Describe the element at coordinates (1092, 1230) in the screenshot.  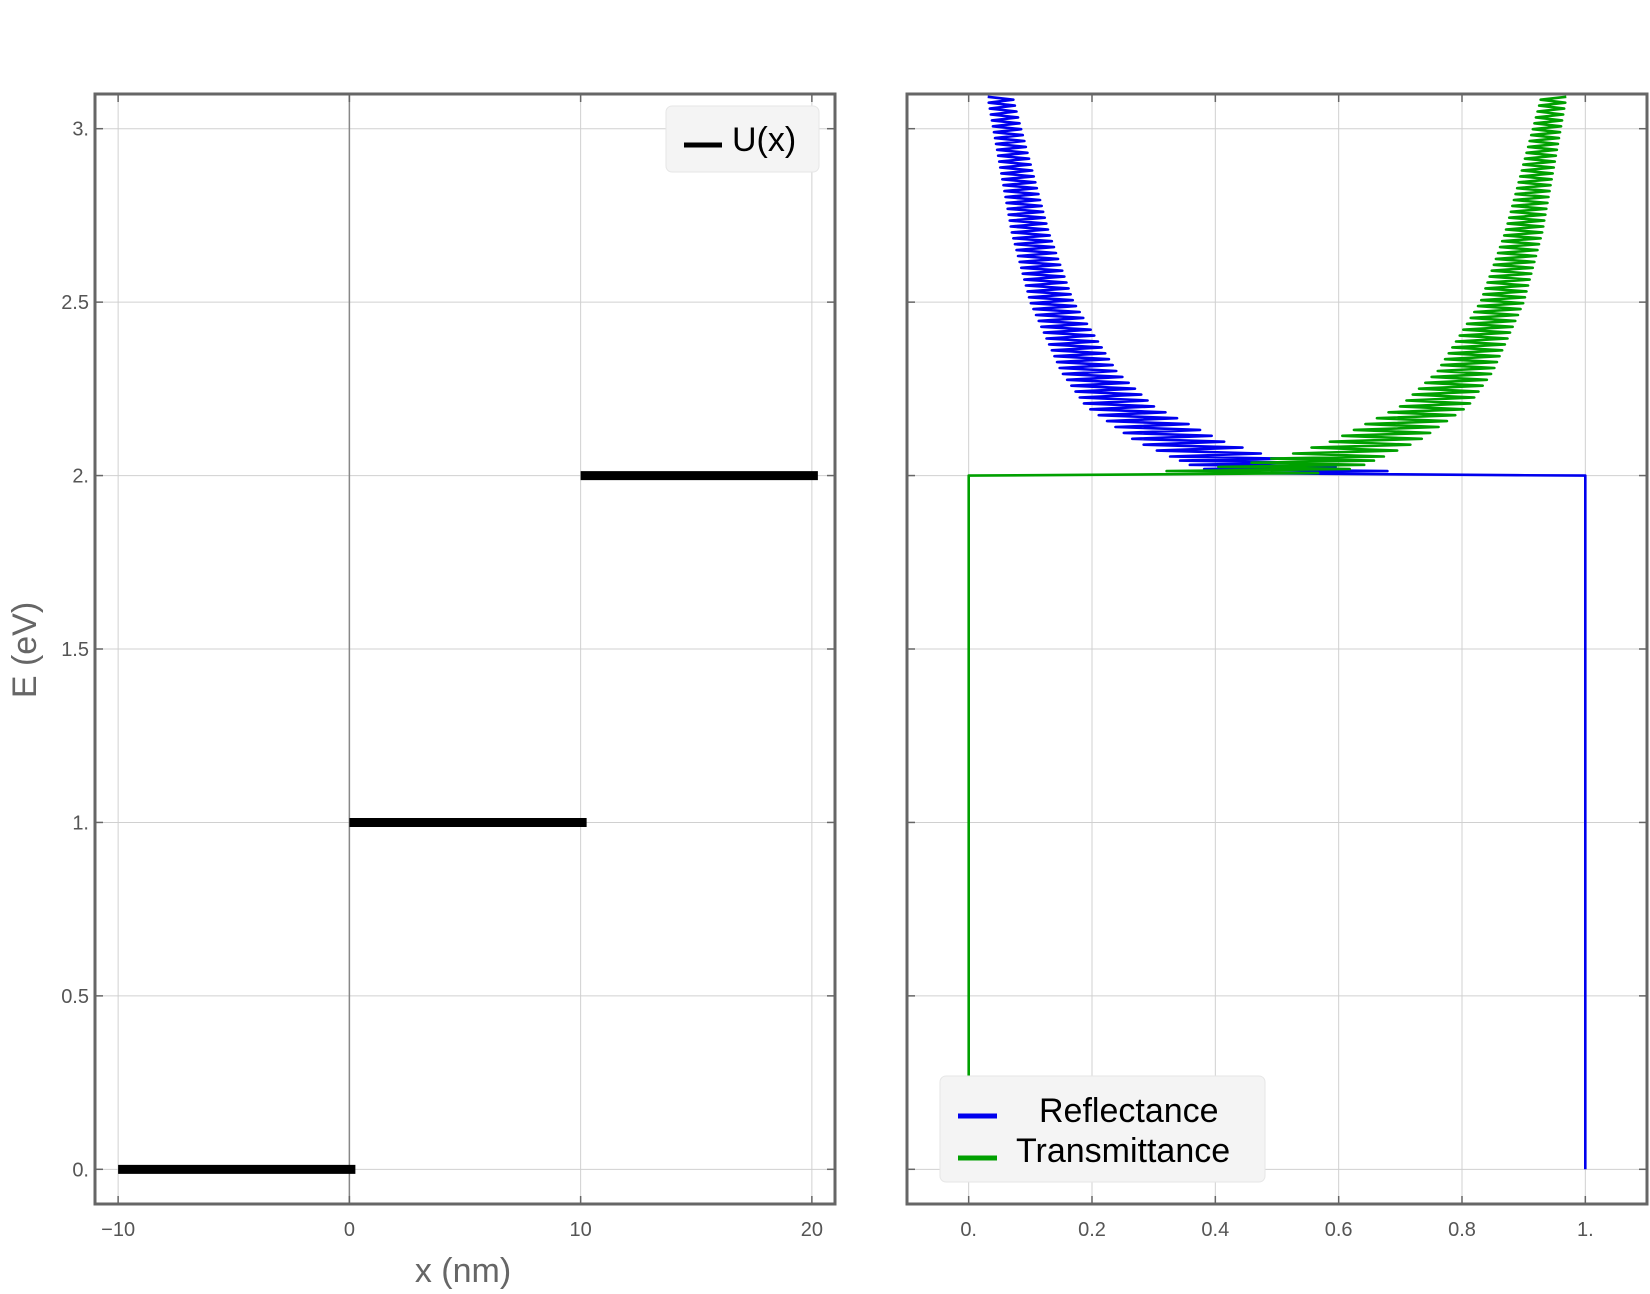
I see `right-x-tick-label: 0.2` at that location.